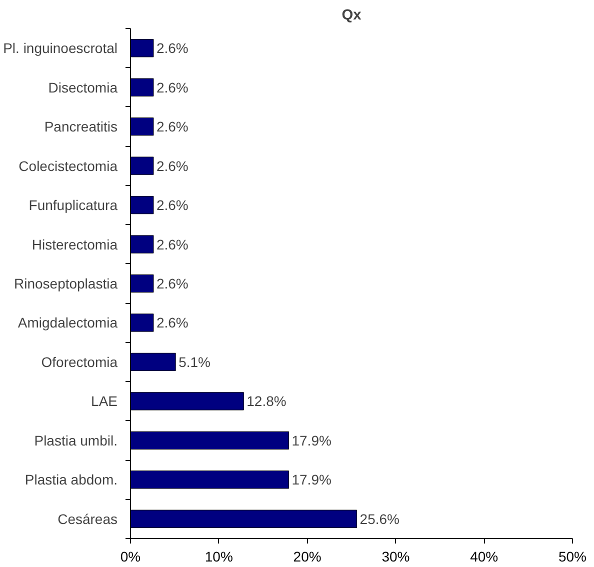 The width and height of the screenshot is (594, 567). What do you see at coordinates (484, 556) in the screenshot?
I see `x-tick-label: 40%` at bounding box center [484, 556].